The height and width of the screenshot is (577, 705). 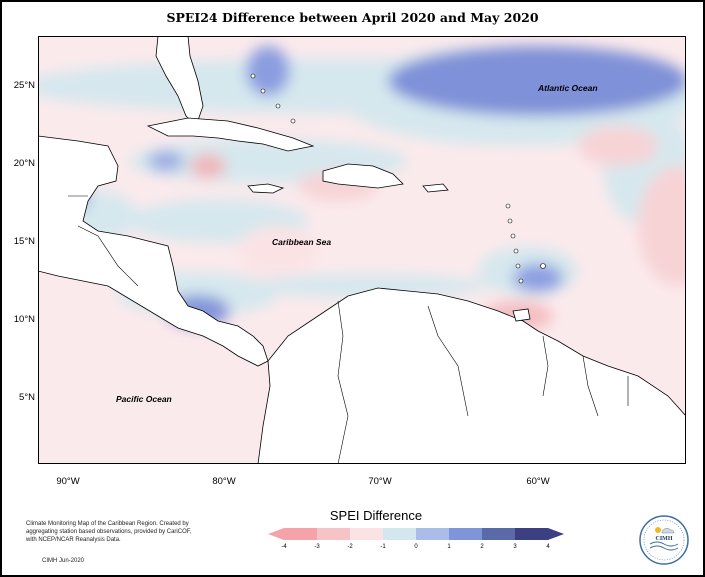 I want to click on credit-date: CIMH Jun-2020, so click(x=63, y=561).